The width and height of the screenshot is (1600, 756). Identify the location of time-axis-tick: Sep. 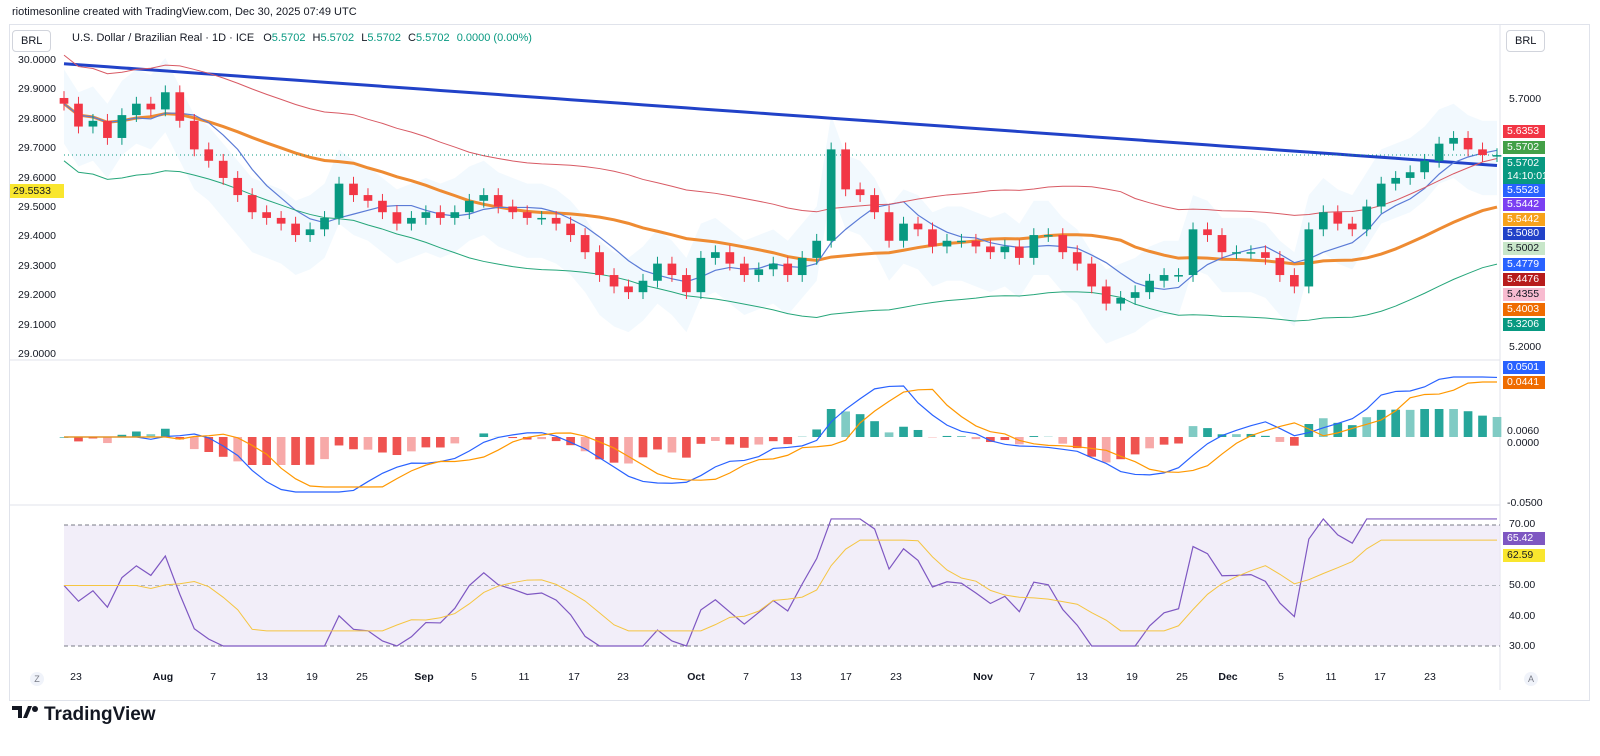
(424, 677).